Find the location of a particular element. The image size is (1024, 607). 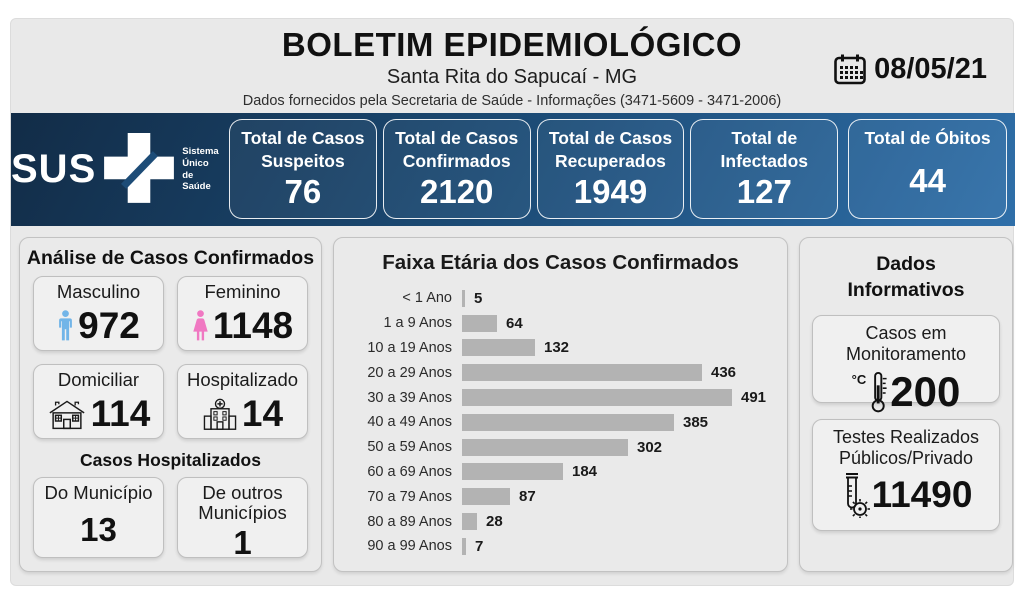

chart-row: 10 a 19 Anos 132 is located at coordinates (562, 348).